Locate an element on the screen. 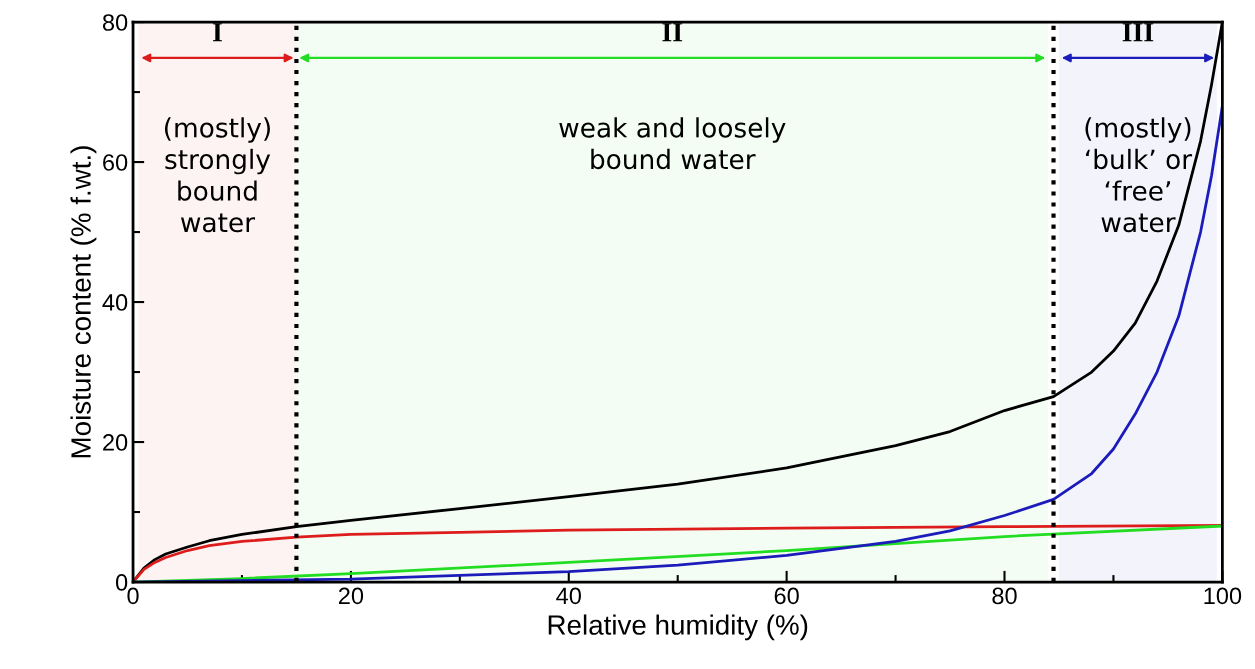 The width and height of the screenshot is (1255, 669). x-tick-label: 0 is located at coordinates (133, 596).